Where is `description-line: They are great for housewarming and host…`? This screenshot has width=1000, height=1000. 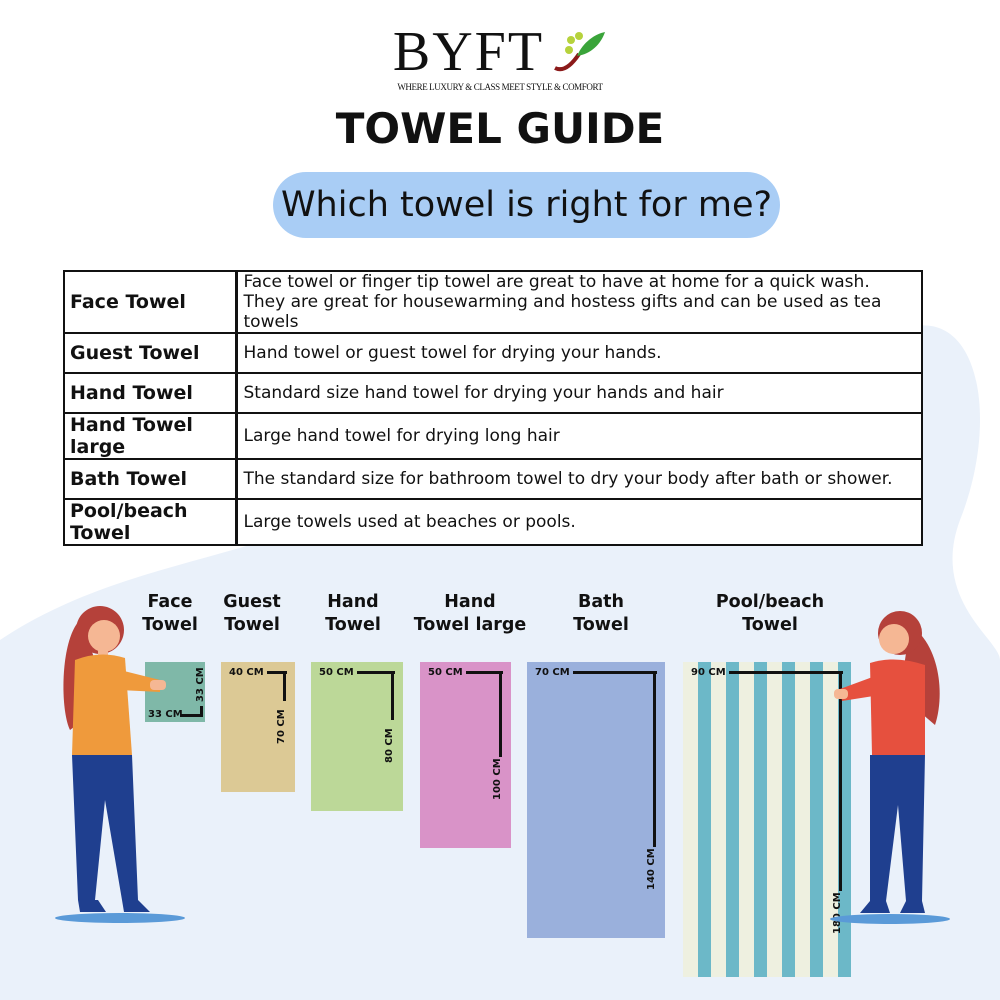
description-line: They are great for housewarming and host… is located at coordinates (562, 312).